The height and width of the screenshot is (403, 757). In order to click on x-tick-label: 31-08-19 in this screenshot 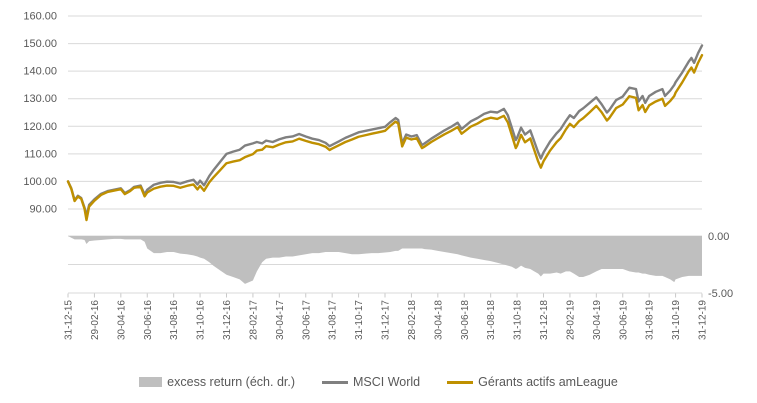, I will do `click(650, 320)`.